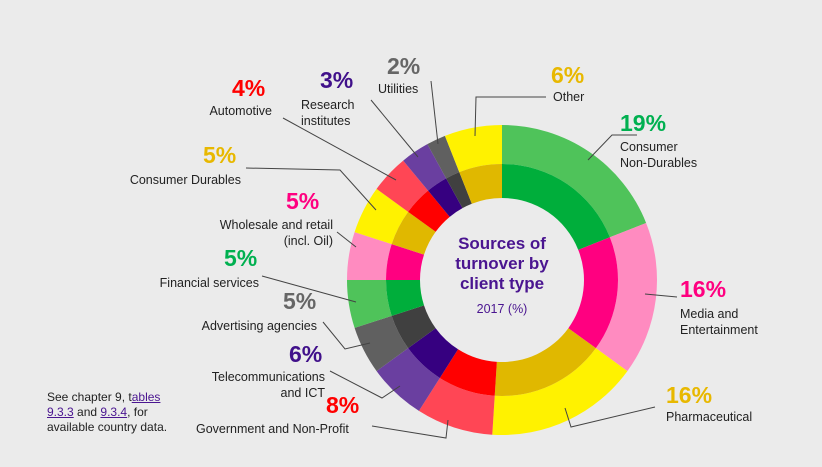 The height and width of the screenshot is (467, 822). Describe the element at coordinates (268, 377) in the screenshot. I see `label-line: Telecommunications` at that location.